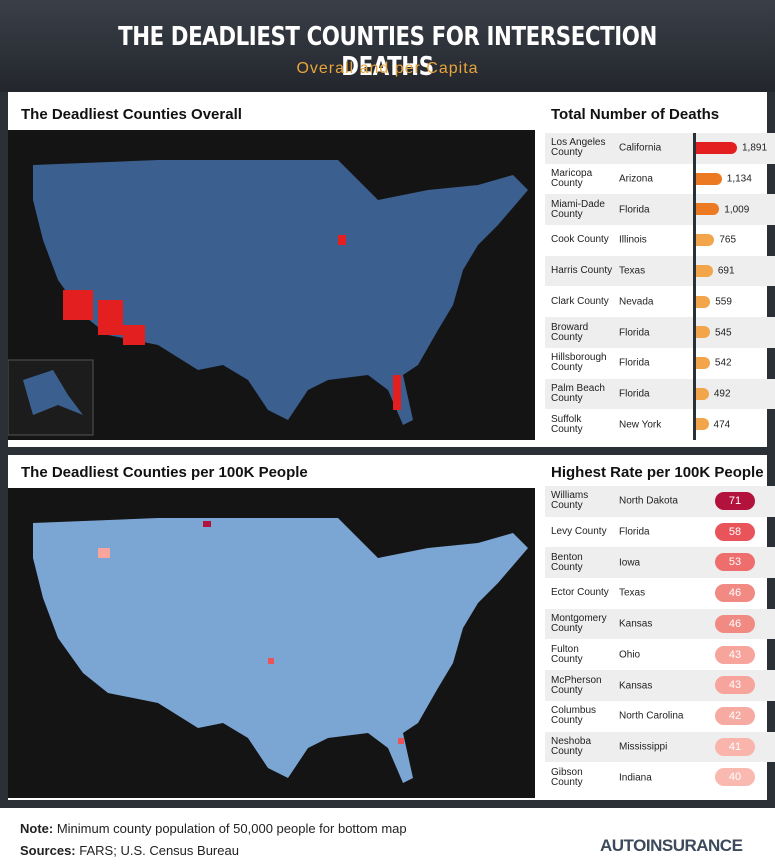 This screenshot has height=868, width=775. Describe the element at coordinates (648, 501) in the screenshot. I see `state: North Dakota` at that location.